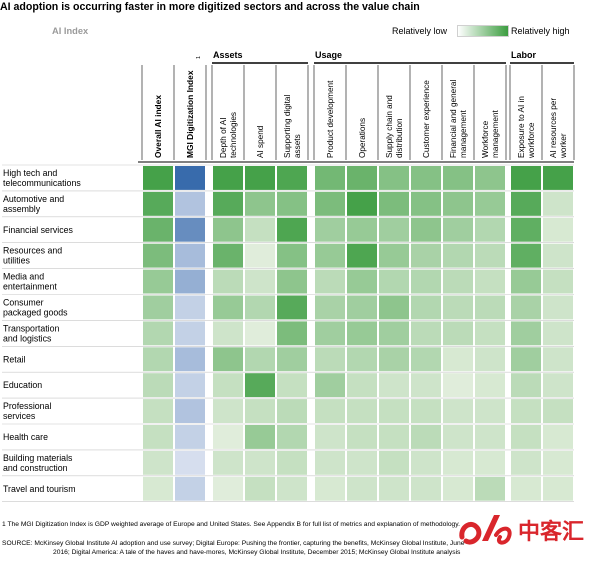 This screenshot has height=561, width=600. What do you see at coordinates (25, 437) in the screenshot?
I see `row-label-10: Health care` at bounding box center [25, 437].